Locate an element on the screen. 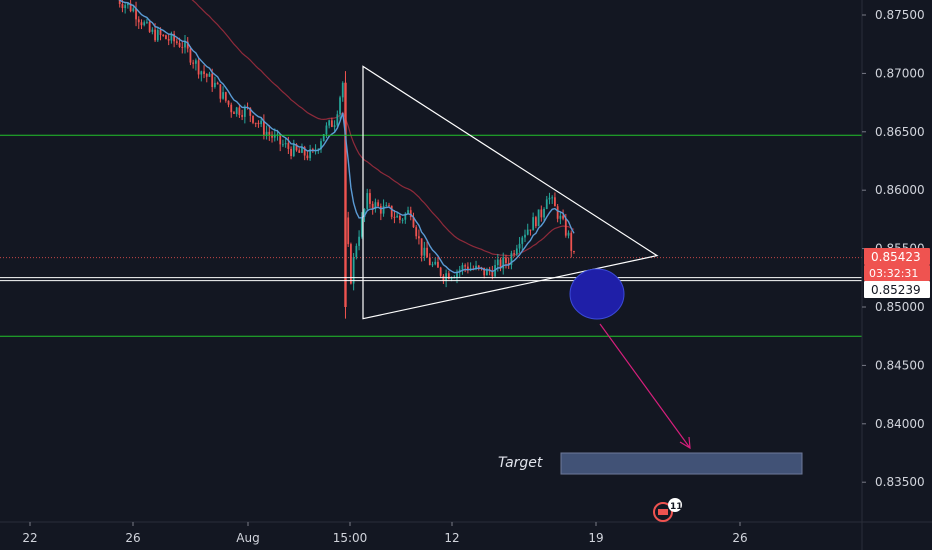 The image size is (932, 550). badge-count-bubble is located at coordinates (675, 505).